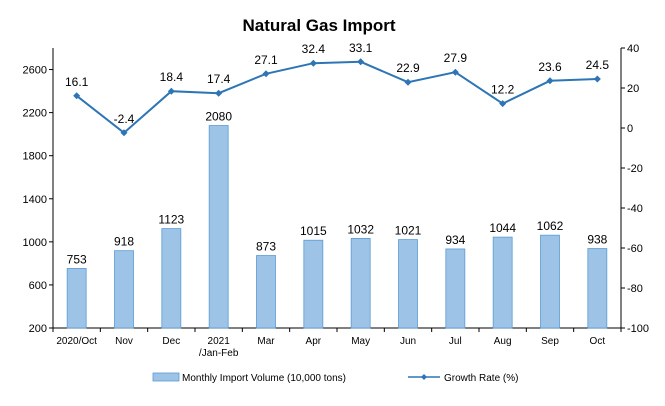 The height and width of the screenshot is (406, 665). Describe the element at coordinates (408, 231) in the screenshot. I see `bar-value-label: 1021` at that location.